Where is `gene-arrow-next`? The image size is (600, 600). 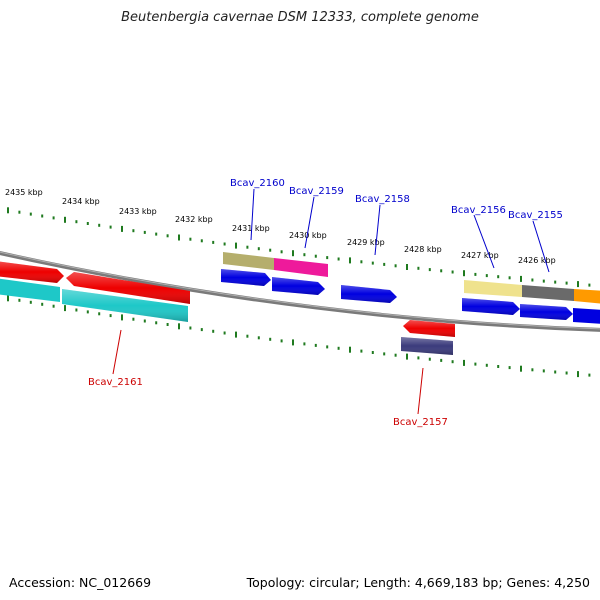
gene-arrow-next is located at coordinates (586, 316).